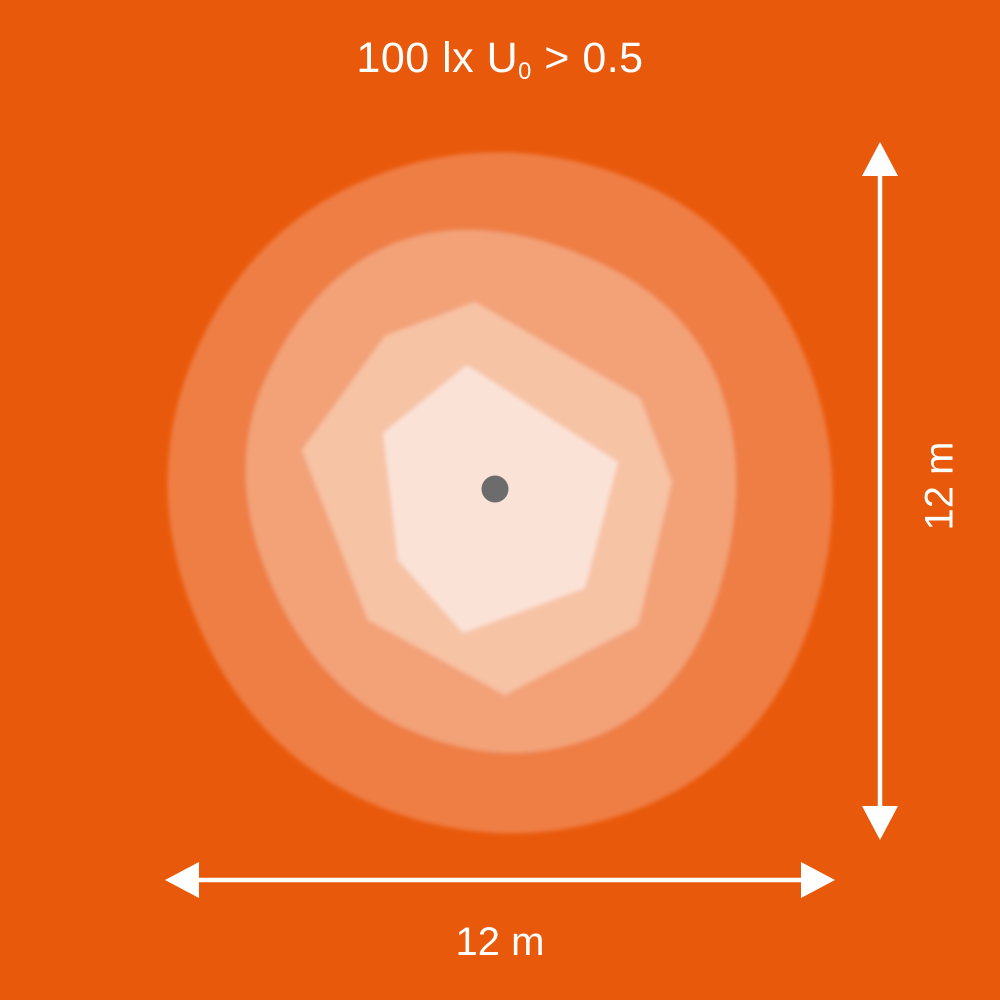  What do you see at coordinates (495, 489) in the screenshot?
I see `luminaire-center-dot` at bounding box center [495, 489].